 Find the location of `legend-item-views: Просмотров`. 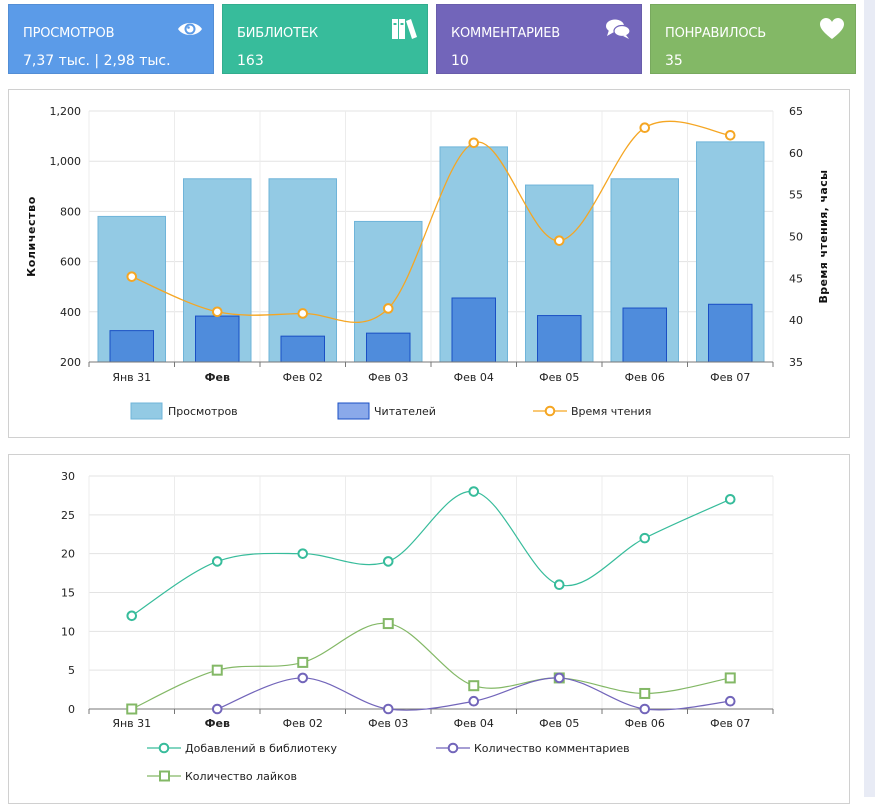

legend-item-views: Просмотров is located at coordinates (184, 411).